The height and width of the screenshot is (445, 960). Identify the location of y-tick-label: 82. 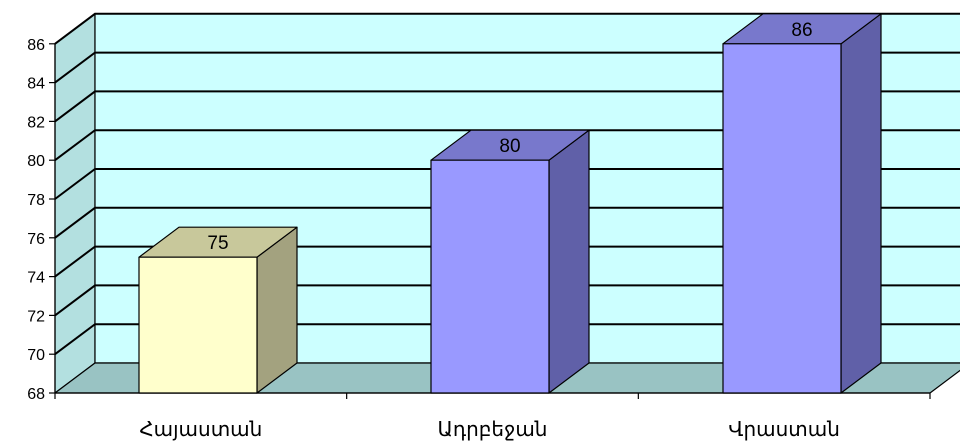
(36, 122).